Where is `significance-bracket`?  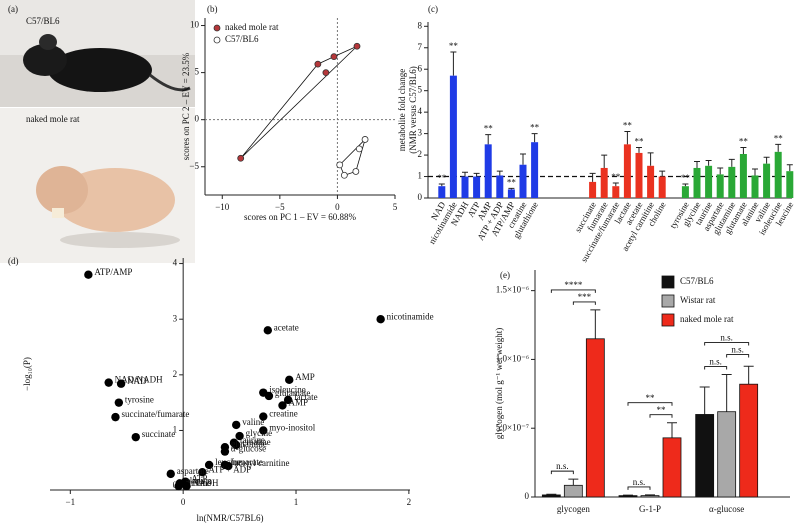 significance-bracket is located at coordinates (650, 404).